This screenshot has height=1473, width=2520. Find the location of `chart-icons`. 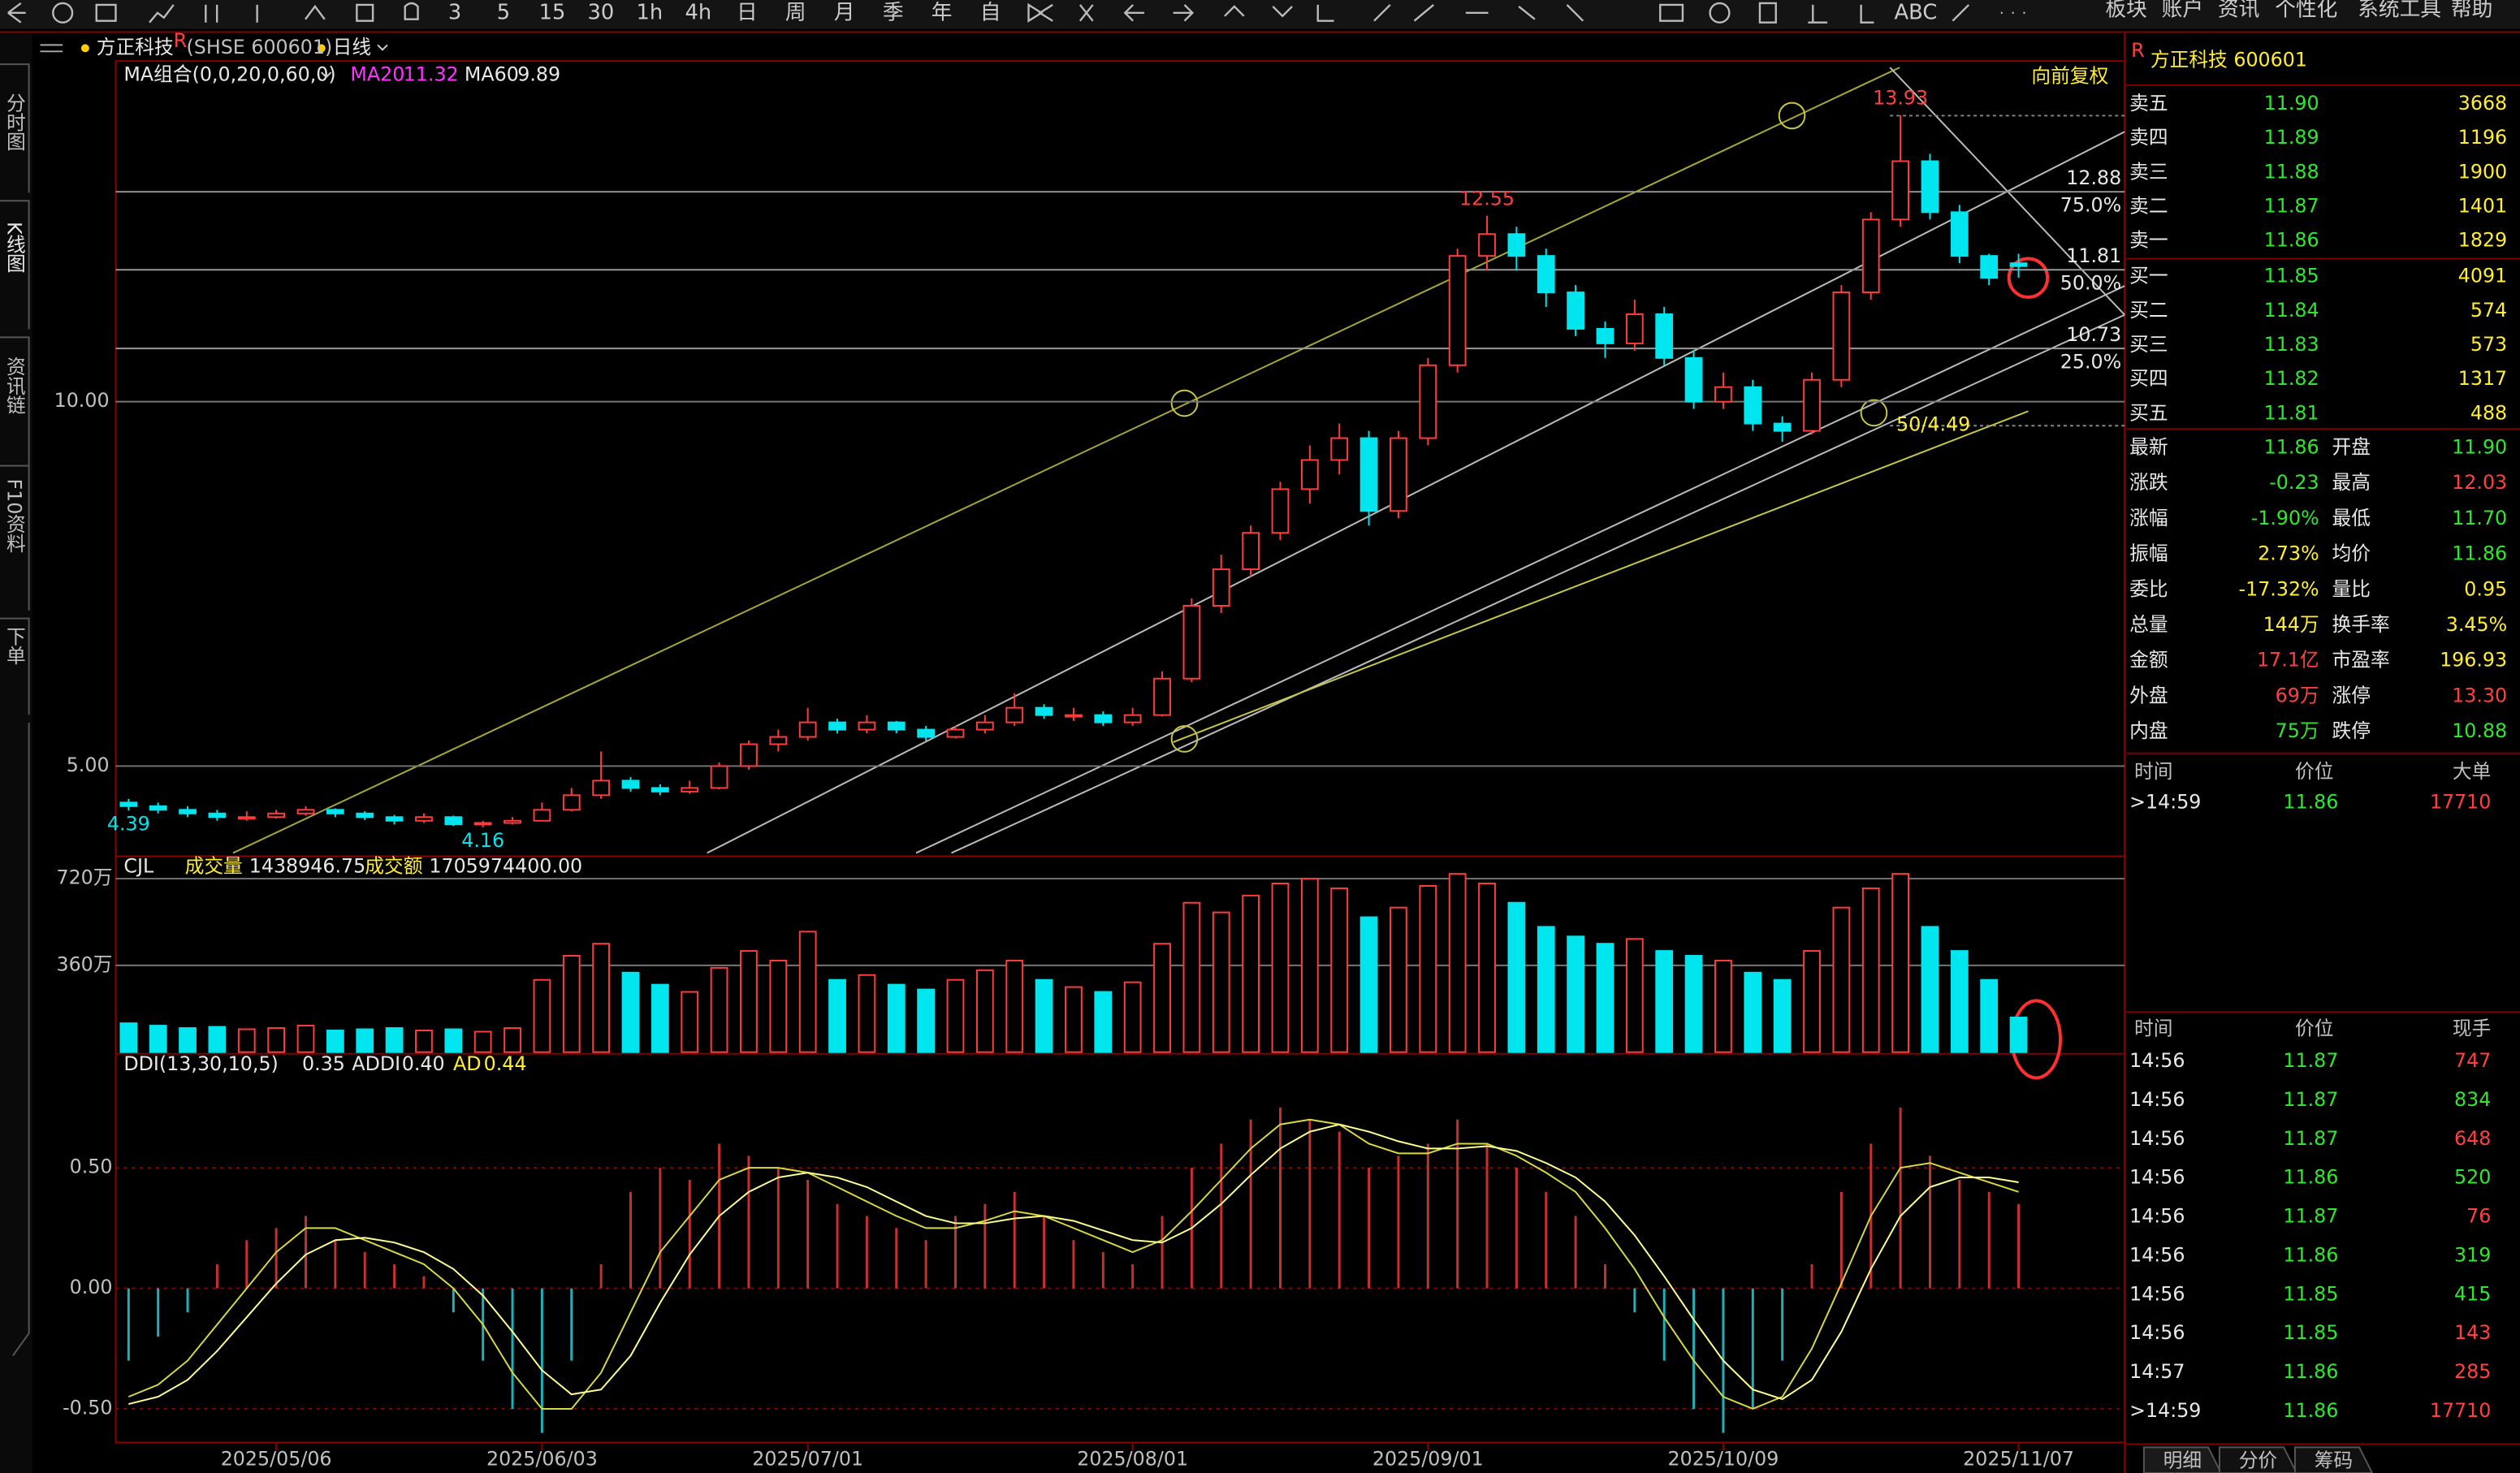

chart-icons is located at coordinates (135, 13).